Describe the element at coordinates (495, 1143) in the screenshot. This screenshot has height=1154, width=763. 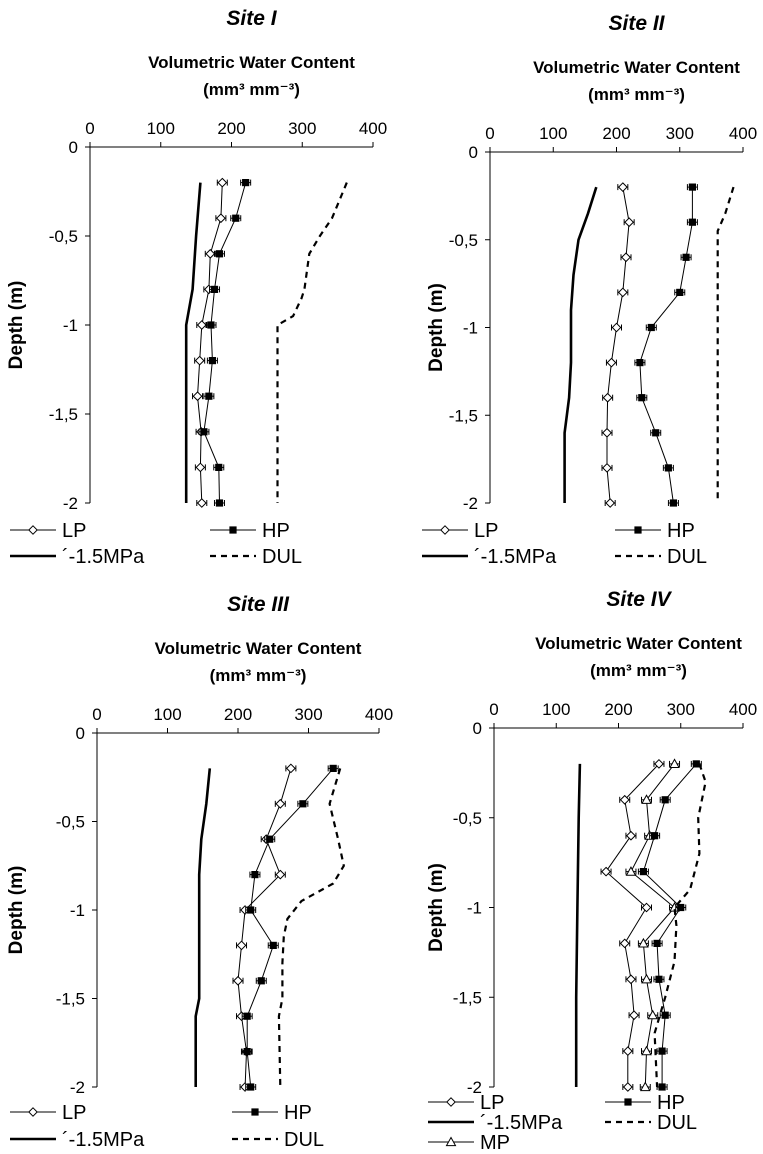
I see `legend-label: MP` at that location.